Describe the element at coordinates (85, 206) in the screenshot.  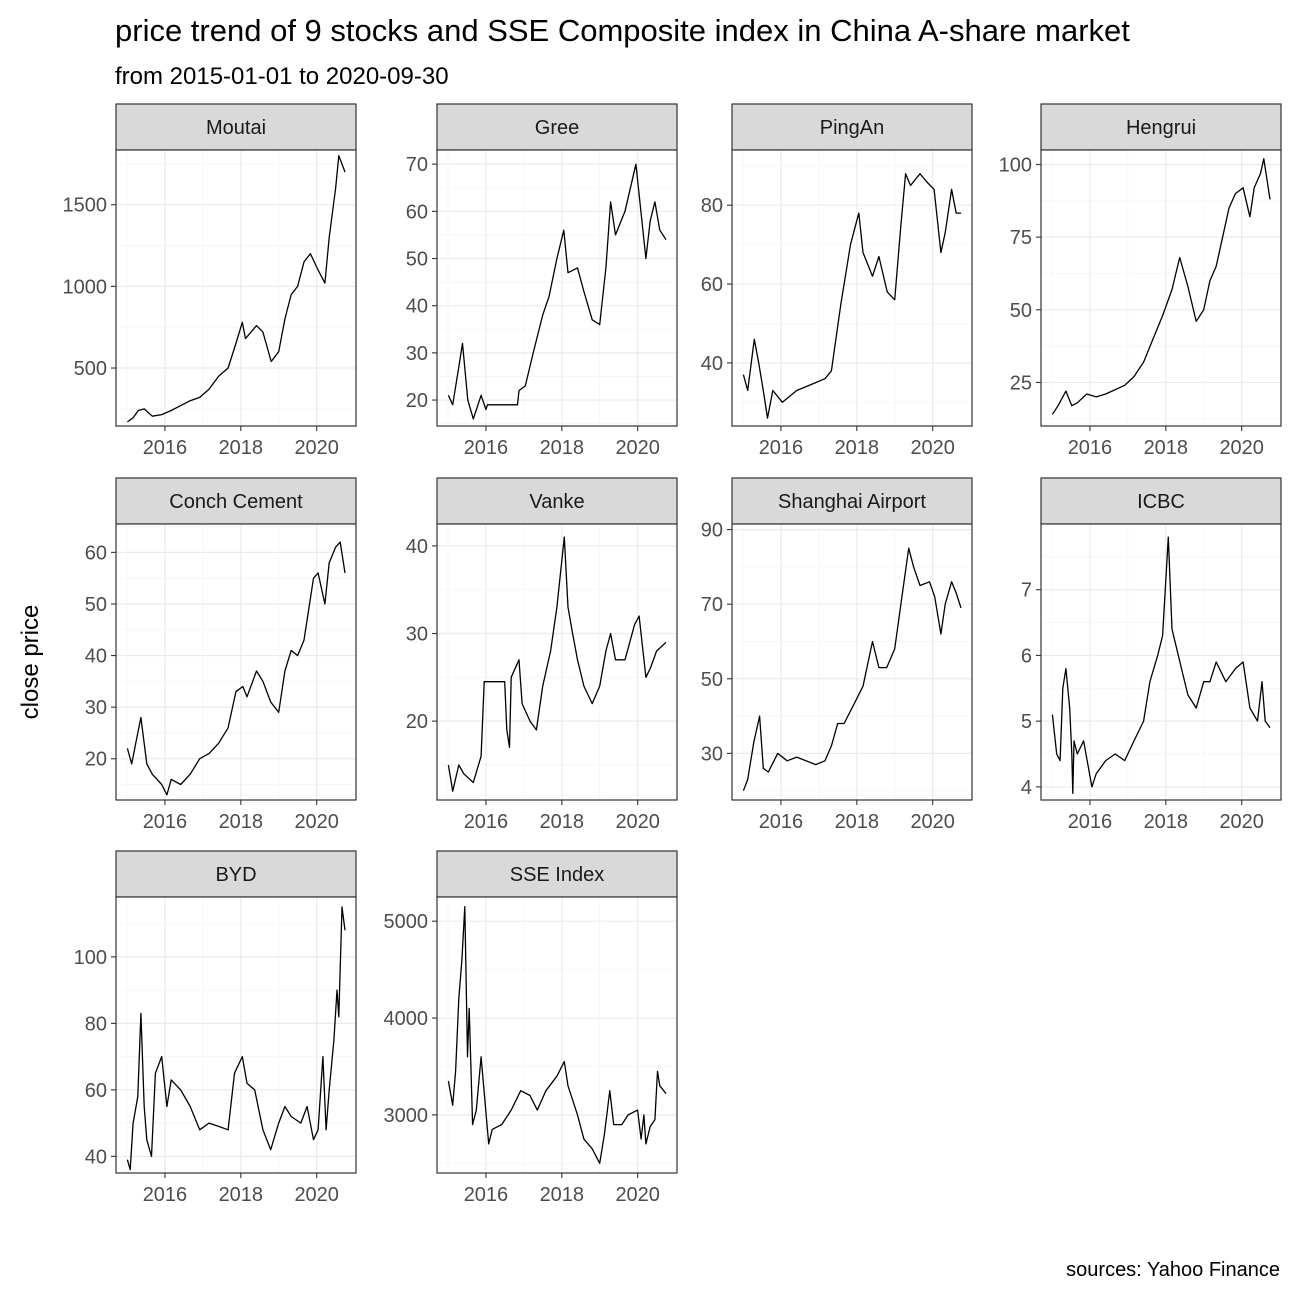
I see `y-tick-label: 1500` at that location.